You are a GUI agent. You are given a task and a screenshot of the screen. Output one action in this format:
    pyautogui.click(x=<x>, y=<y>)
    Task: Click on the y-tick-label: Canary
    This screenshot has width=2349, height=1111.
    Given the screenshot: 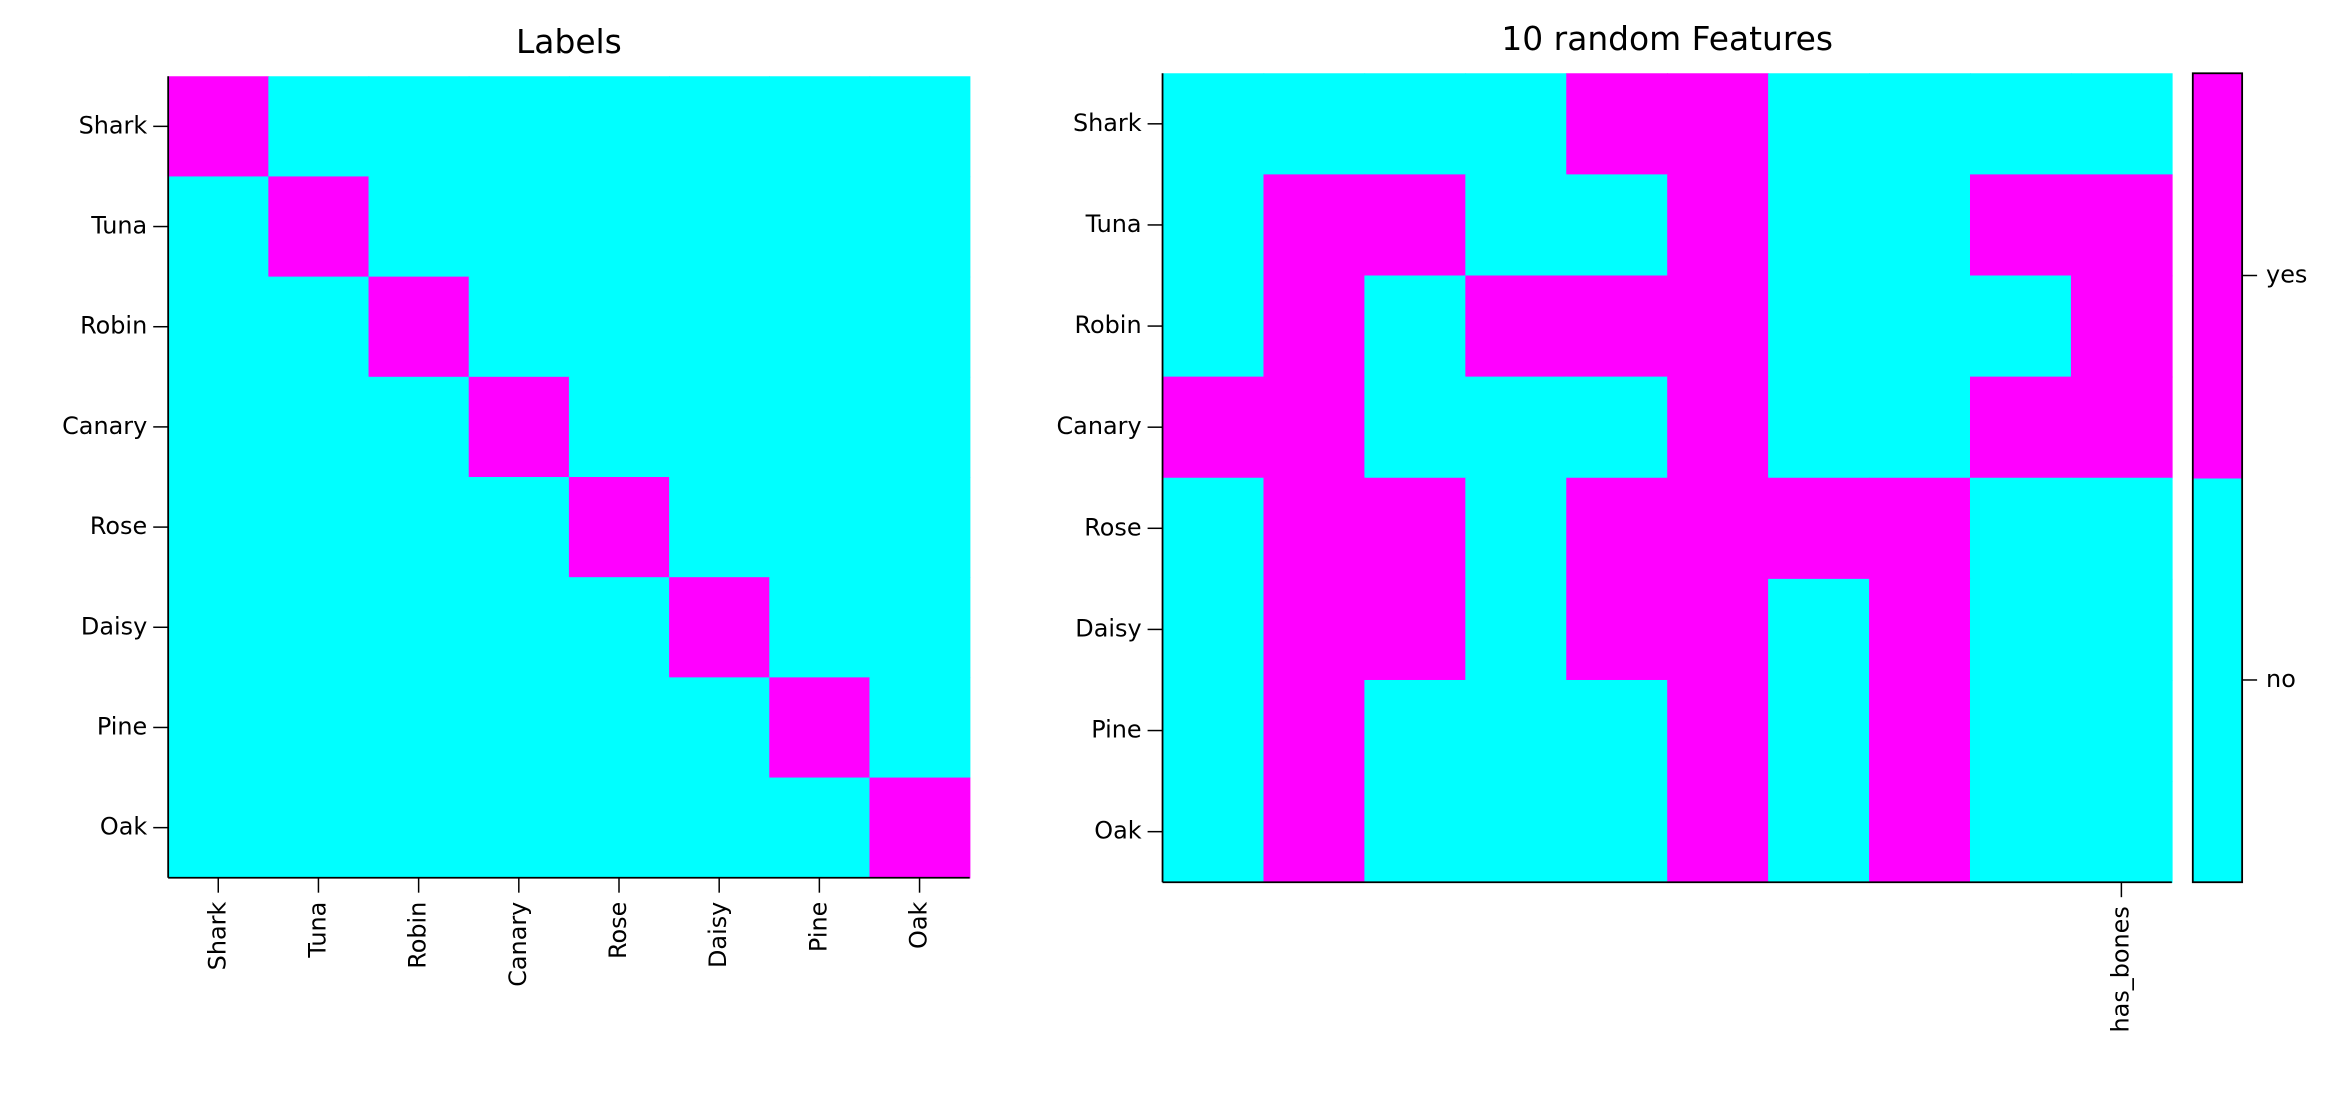 What is the action you would take?
    pyautogui.click(x=1098, y=426)
    